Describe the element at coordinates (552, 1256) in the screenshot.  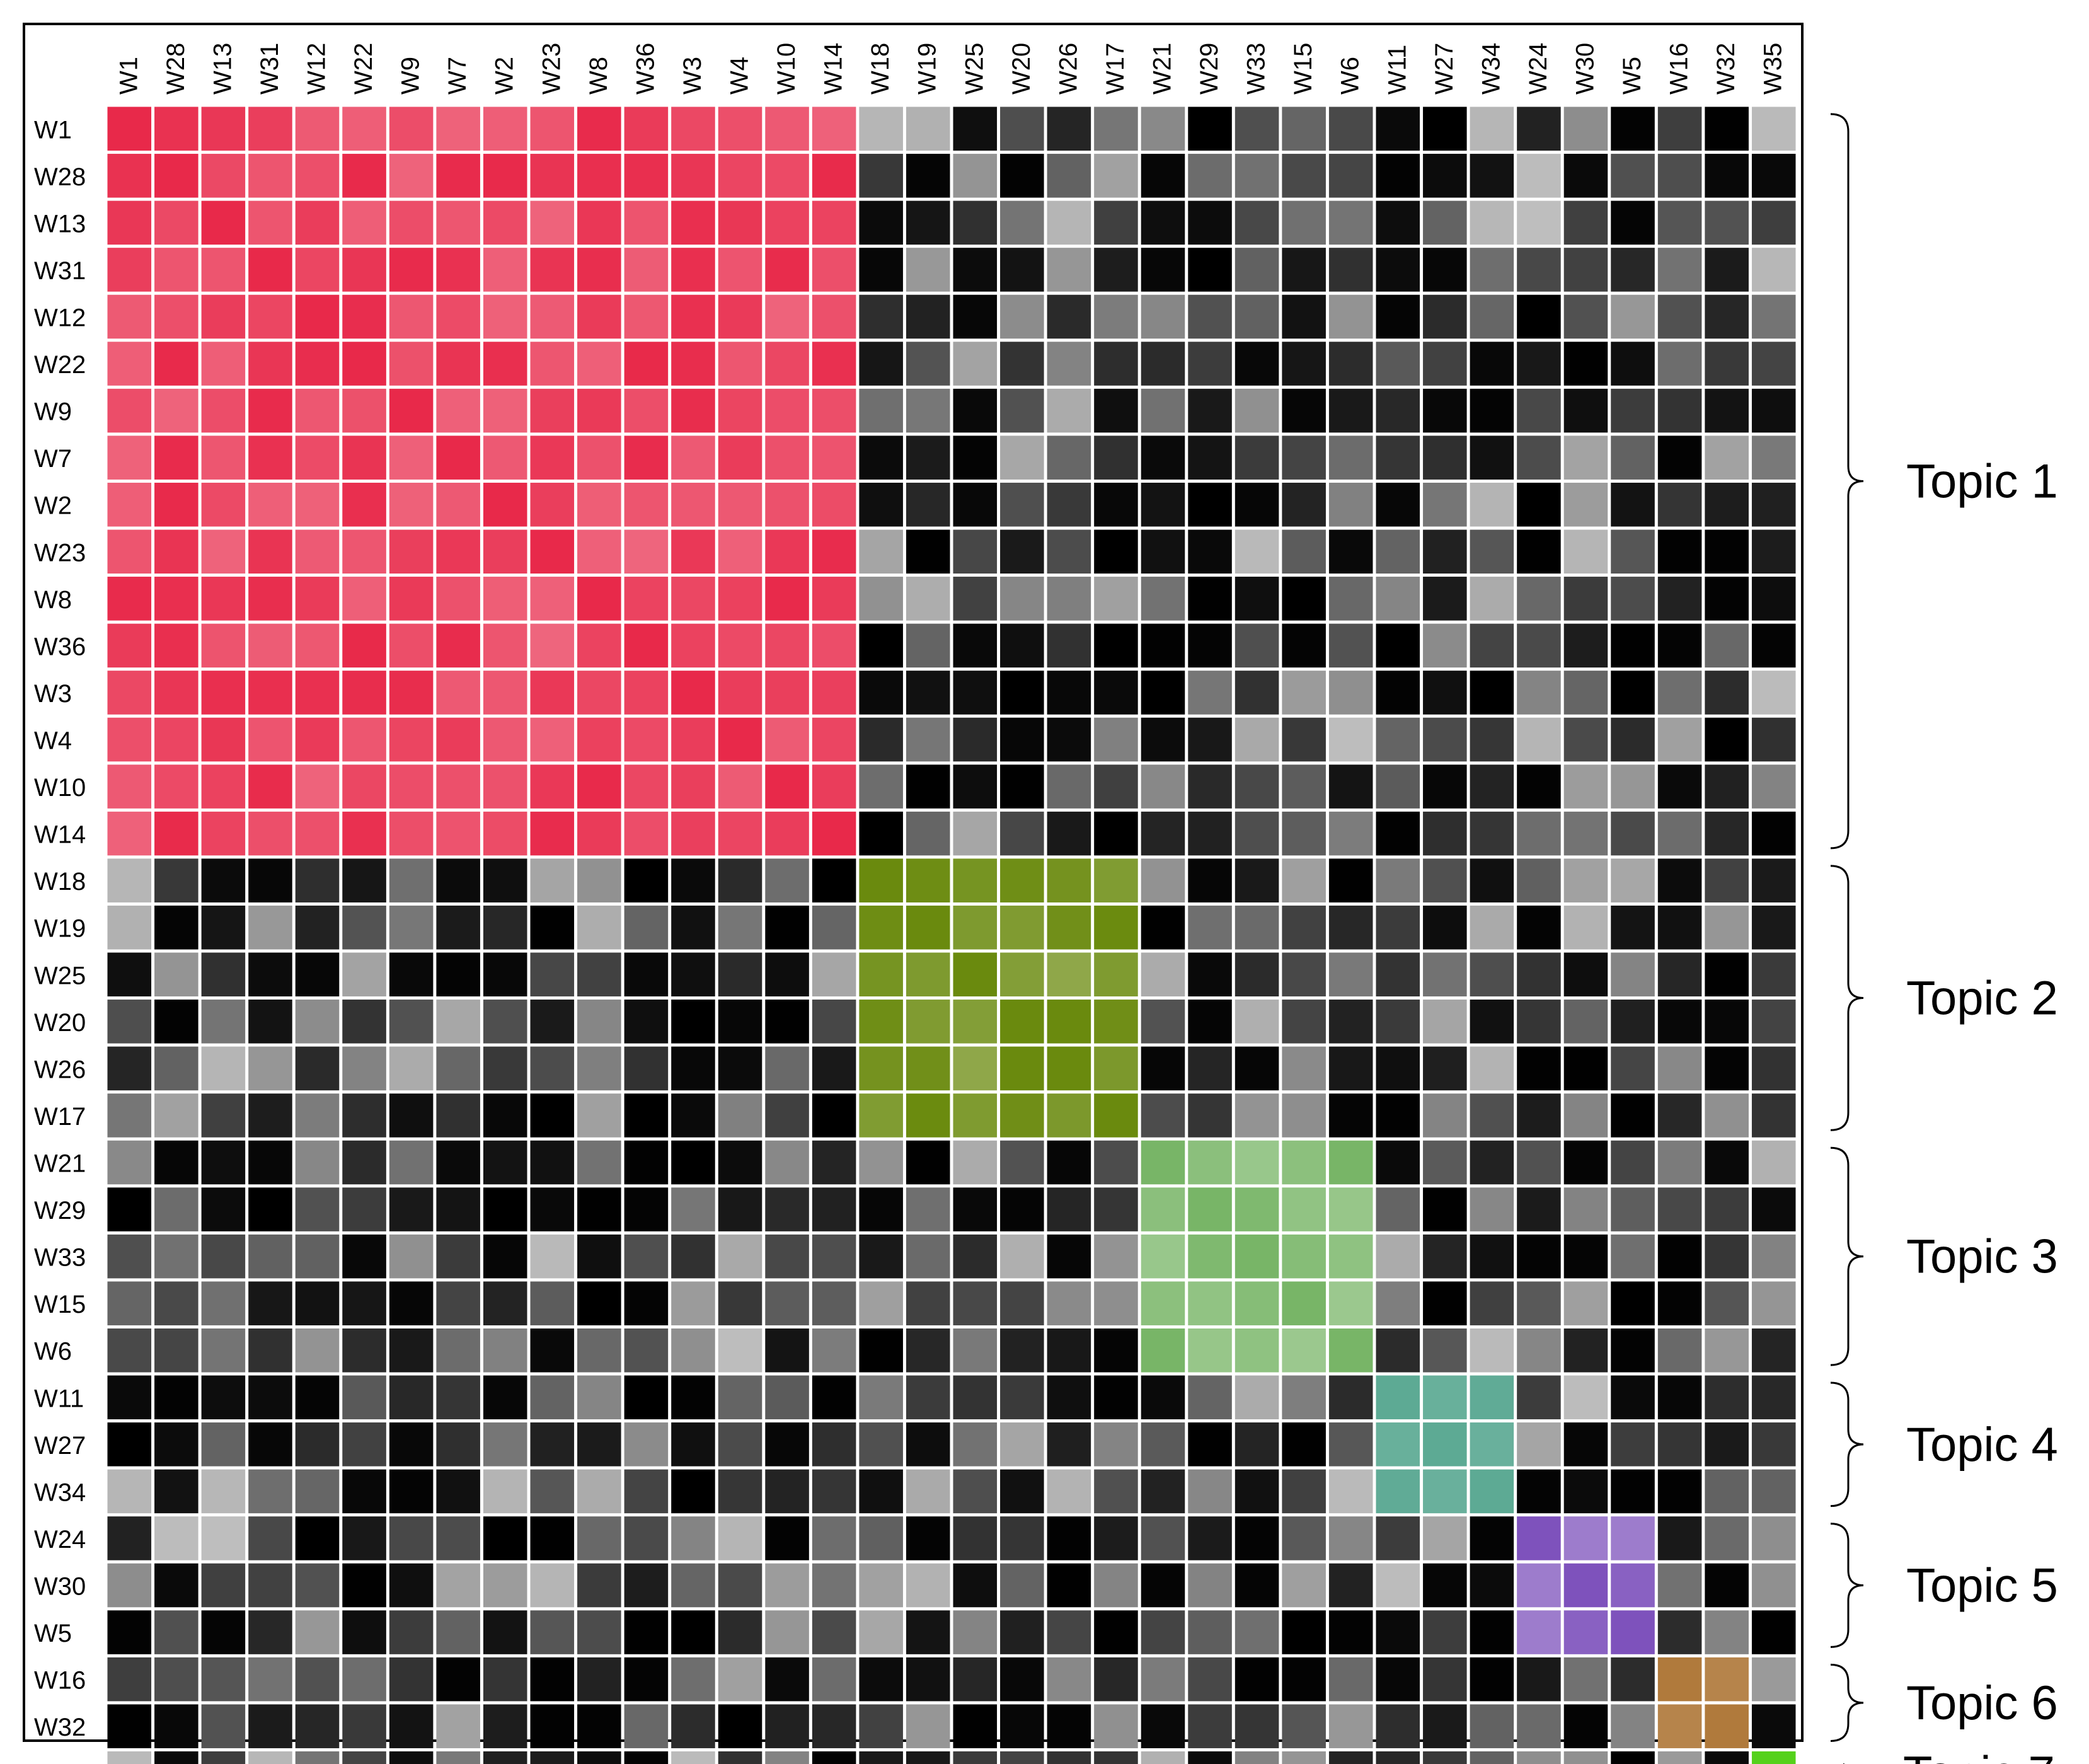
I see `heatmap-cell-W33-W23` at that location.